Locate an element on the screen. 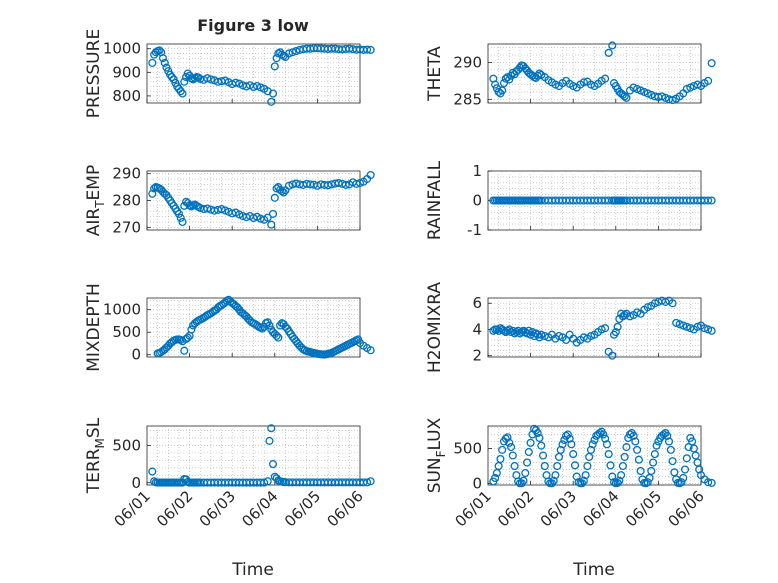 Image resolution: width=778 pixels, height=583 pixels. y-axis-label: THETA is located at coordinates (435, 74).